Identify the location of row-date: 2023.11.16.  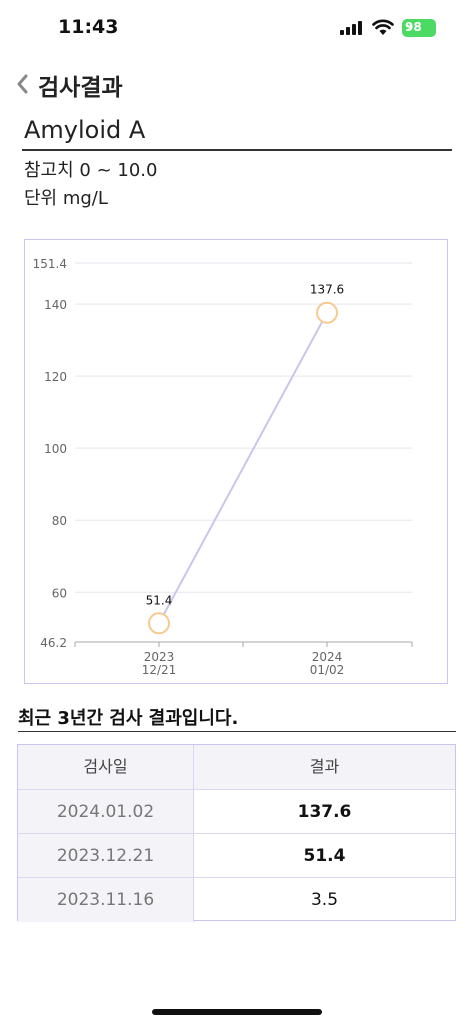
(106, 900).